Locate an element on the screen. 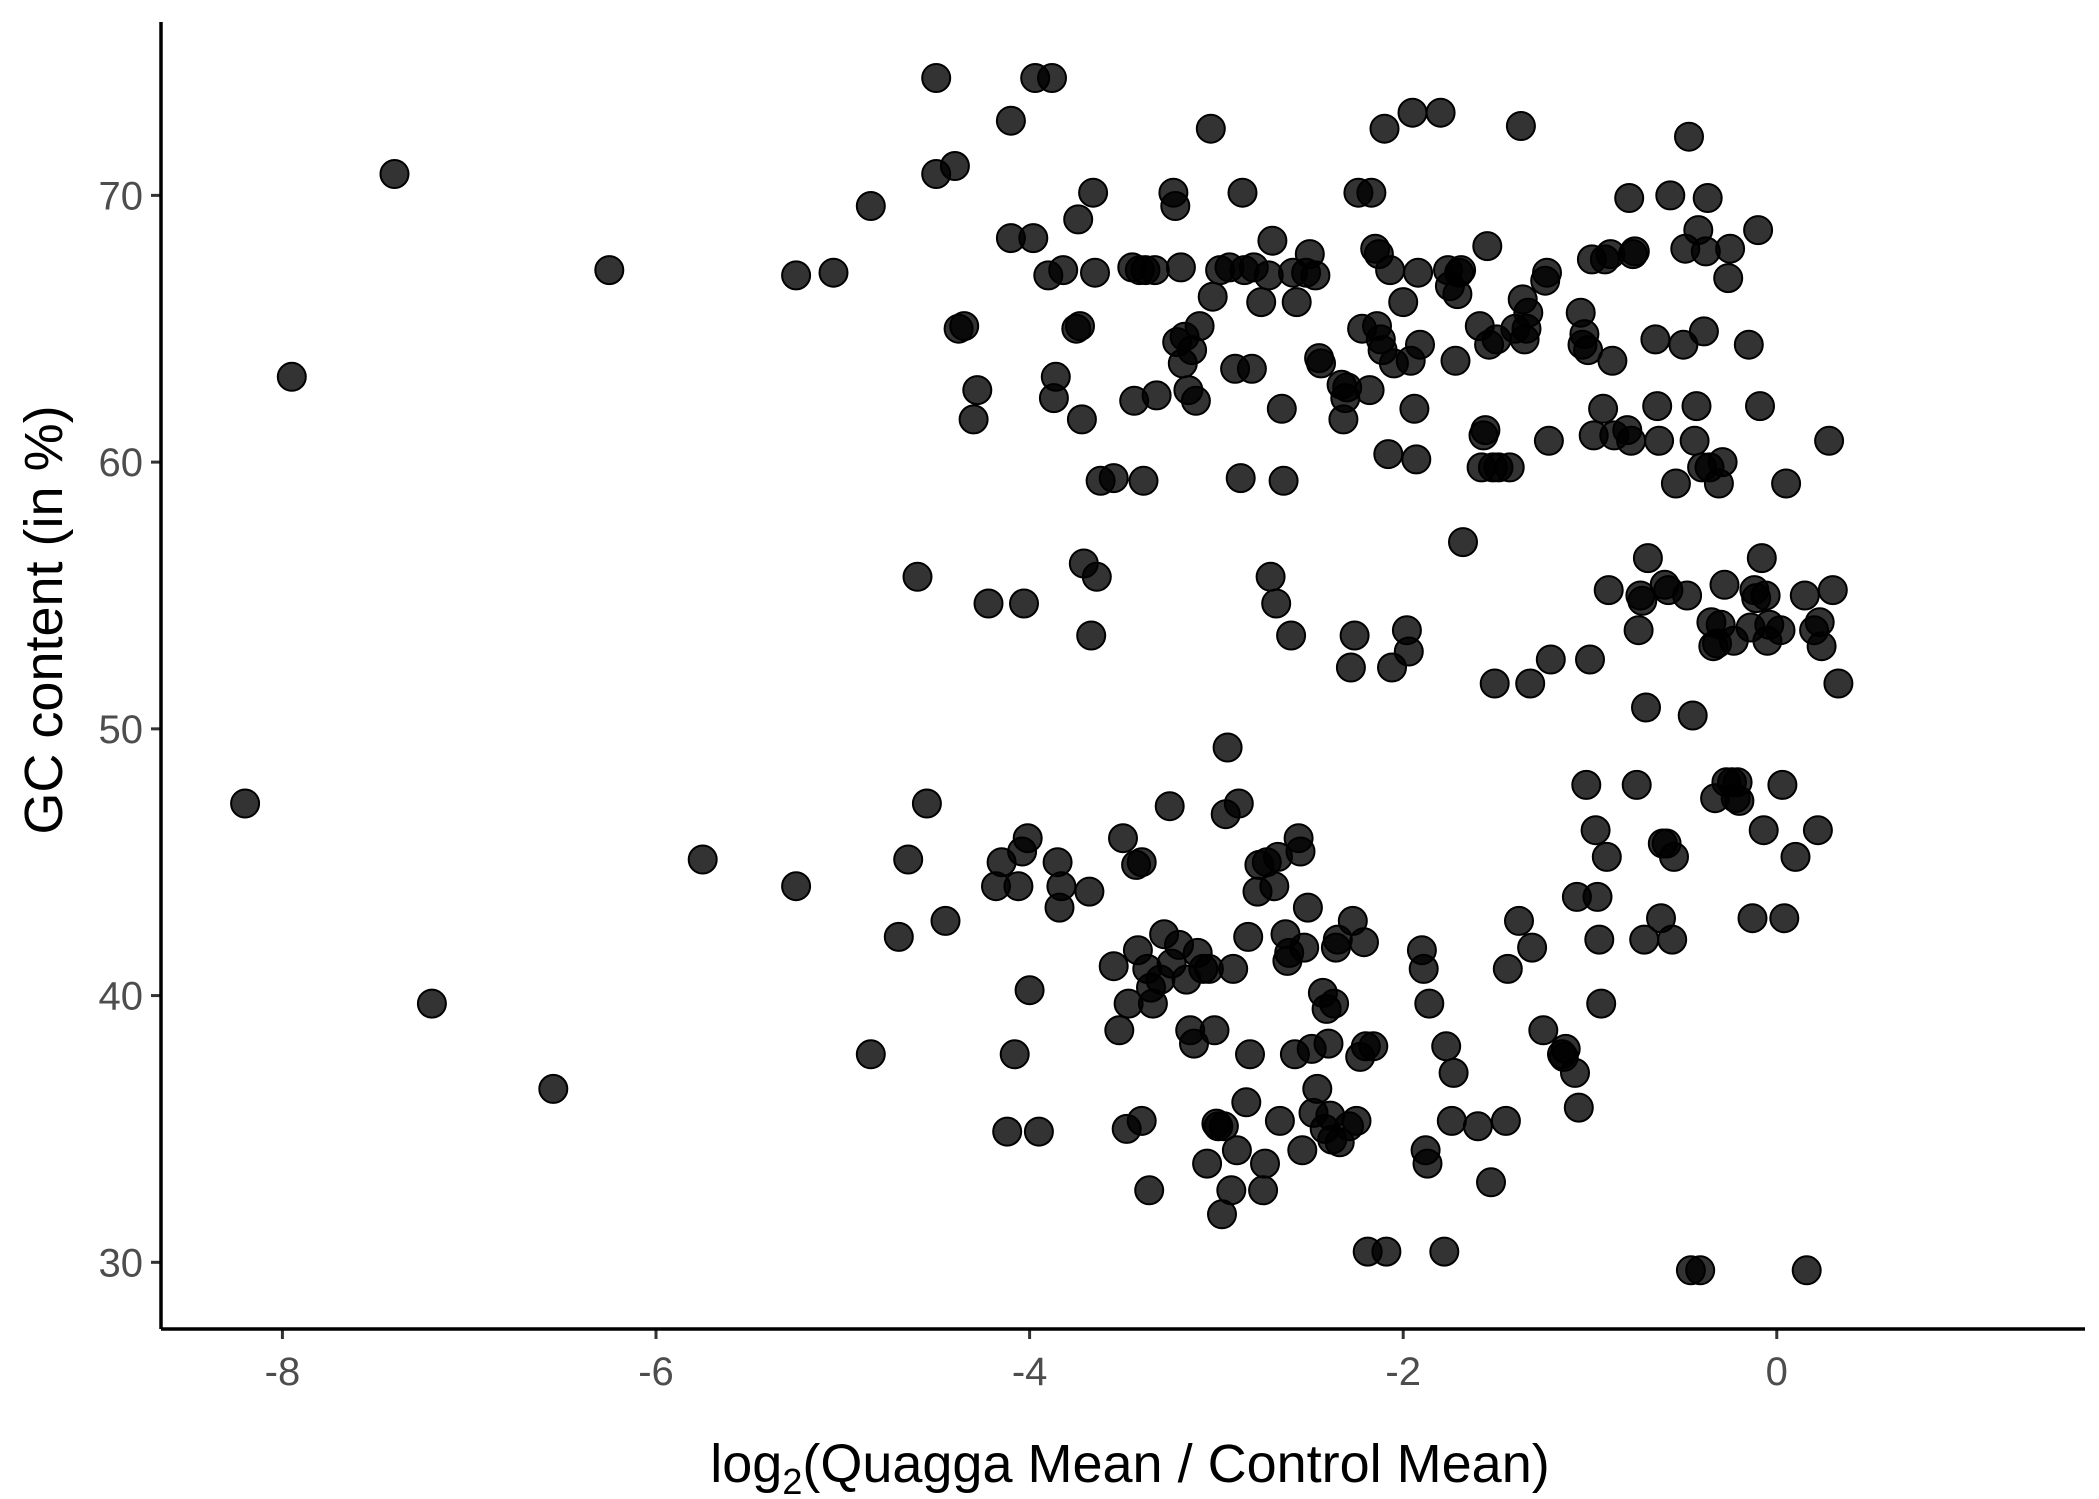 Image resolution: width=2099 pixels, height=1499 pixels. y-tick-label: 50 is located at coordinates (121, 730).